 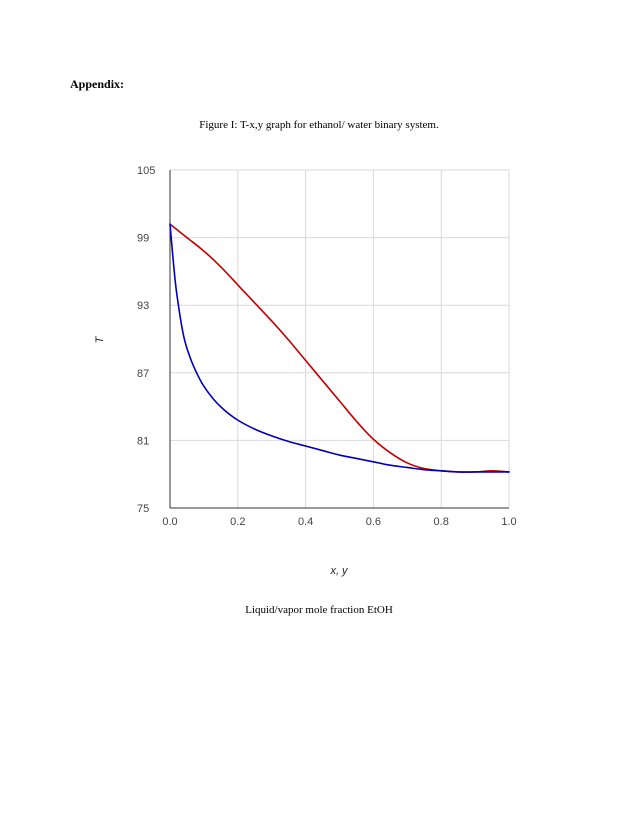 I want to click on y-tick-label: 93, so click(x=143, y=306).